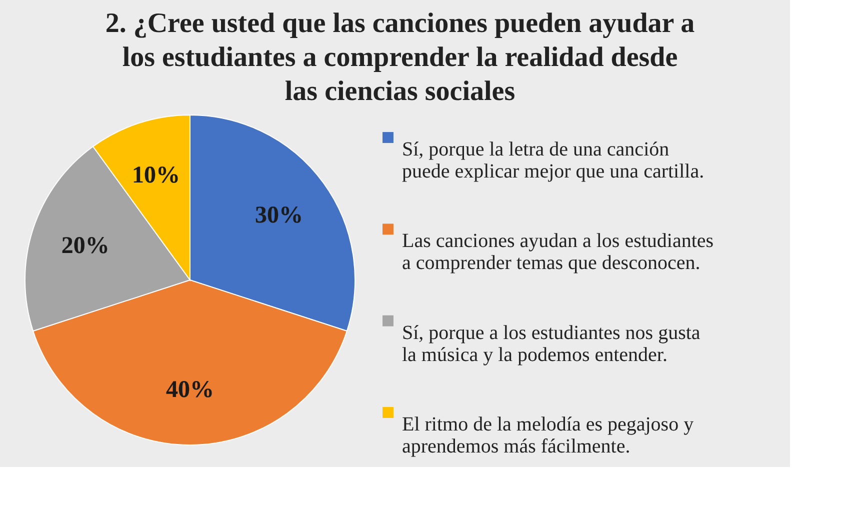 Image resolution: width=860 pixels, height=515 pixels. I want to click on legend-label: Las canciones ayudan a los estudiantes a comprender temas que desconocen., so click(558, 252).